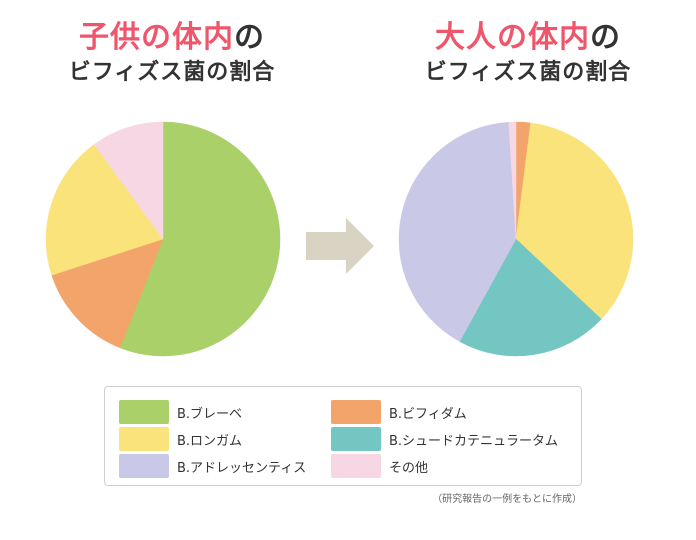 This screenshot has width=696, height=540. What do you see at coordinates (512, 37) in the screenshot?
I see `adult-title-accent: 大人の体内` at bounding box center [512, 37].